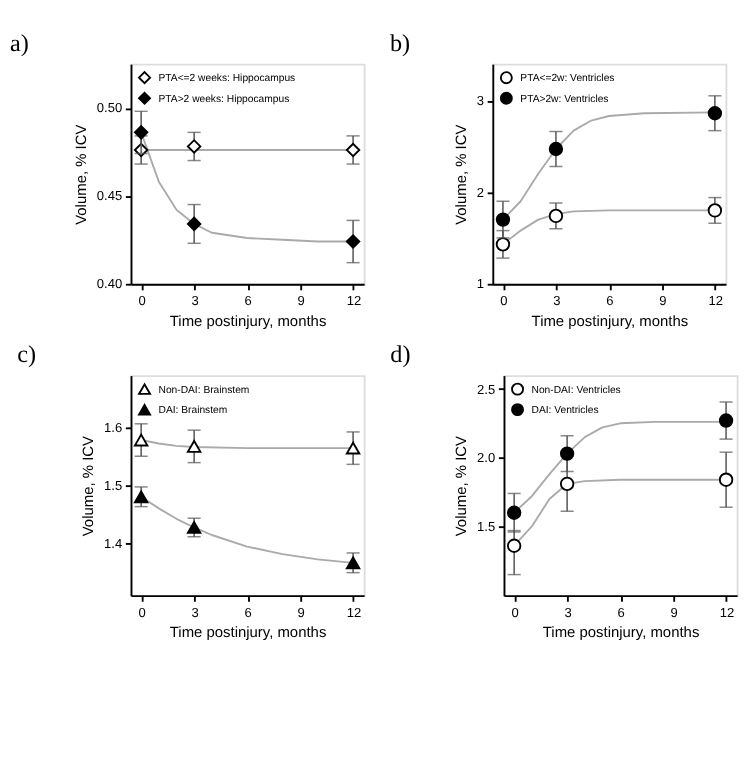 The width and height of the screenshot is (746, 766). Describe the element at coordinates (400, 42) in the screenshot. I see `chart-title: b)` at that location.